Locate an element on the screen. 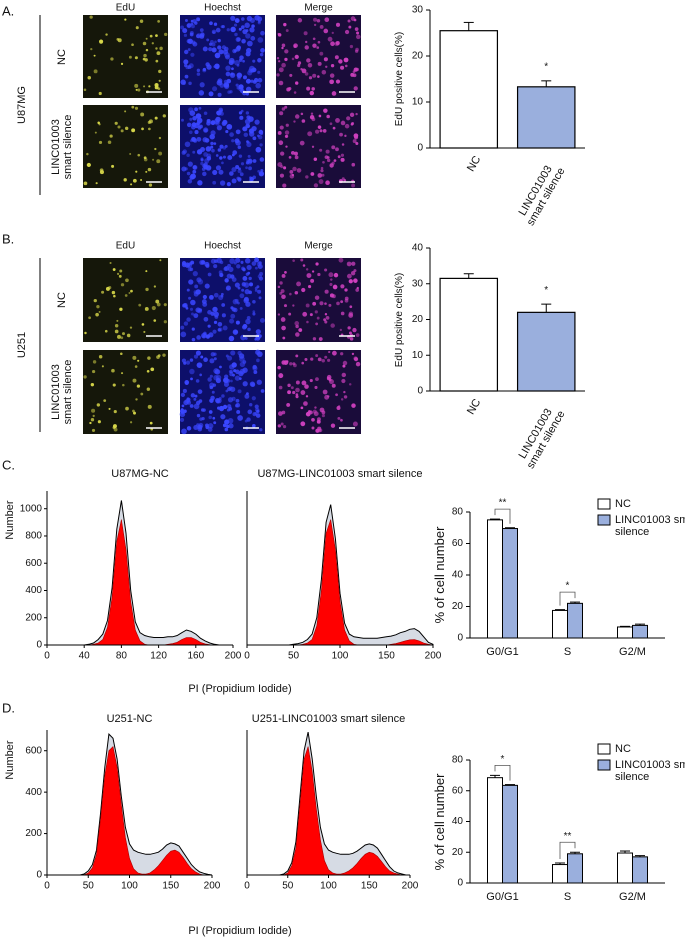 The height and width of the screenshot is (941, 685). y-tick-label: 200 is located at coordinates (33, 833).